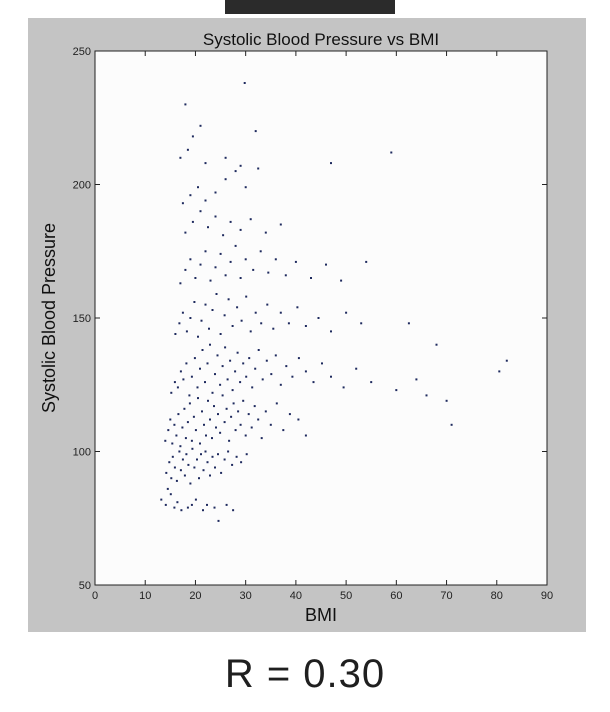  Describe the element at coordinates (246, 596) in the screenshot. I see `x-tick-label: 30` at that location.